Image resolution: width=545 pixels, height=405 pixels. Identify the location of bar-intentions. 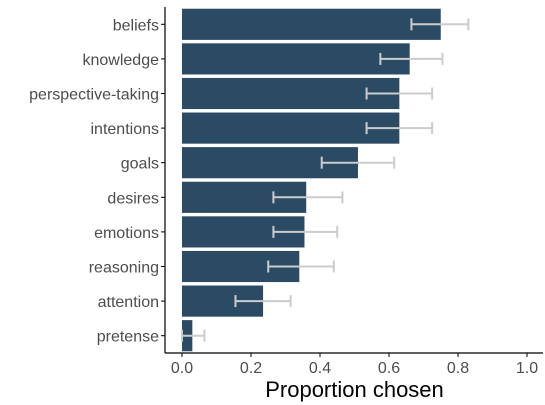
(291, 128).